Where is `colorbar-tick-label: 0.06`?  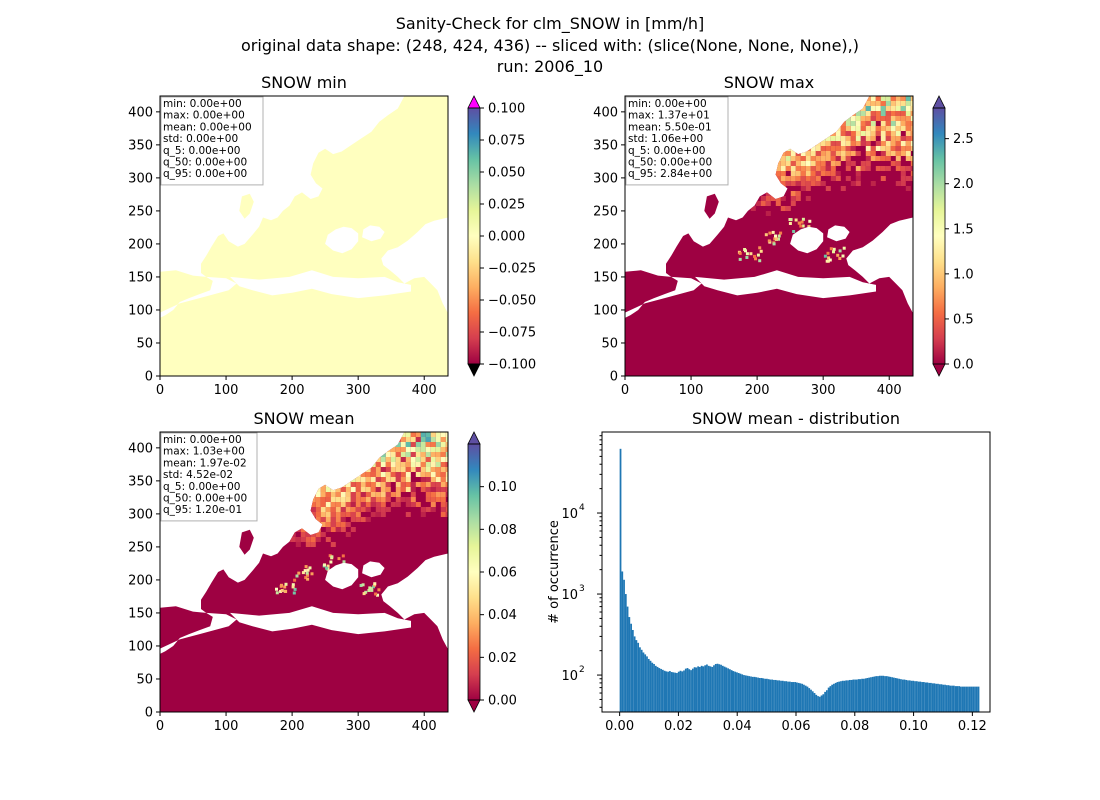 colorbar-tick-label: 0.06 is located at coordinates (502, 573).